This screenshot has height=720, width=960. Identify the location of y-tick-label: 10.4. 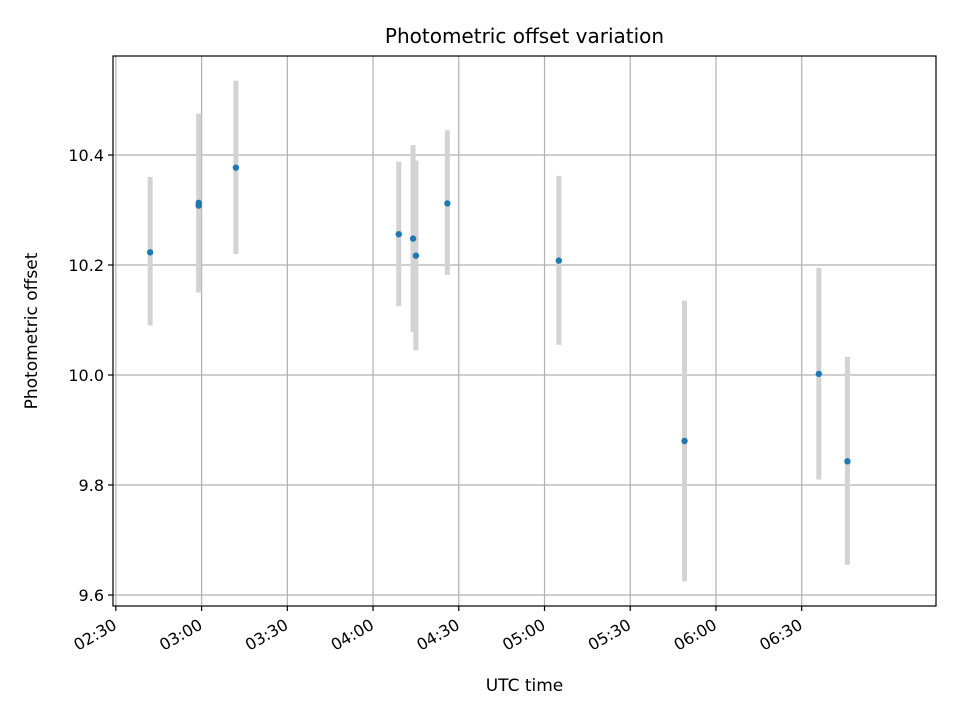
(86, 155).